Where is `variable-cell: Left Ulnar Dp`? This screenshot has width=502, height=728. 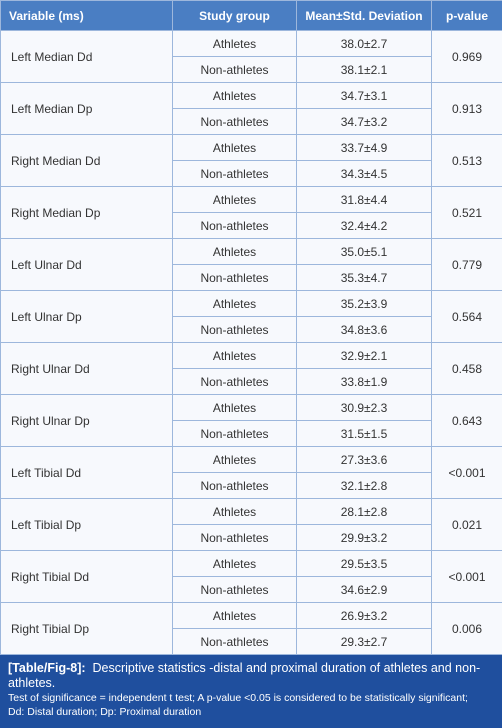
variable-cell: Left Ulnar Dp is located at coordinates (86, 316).